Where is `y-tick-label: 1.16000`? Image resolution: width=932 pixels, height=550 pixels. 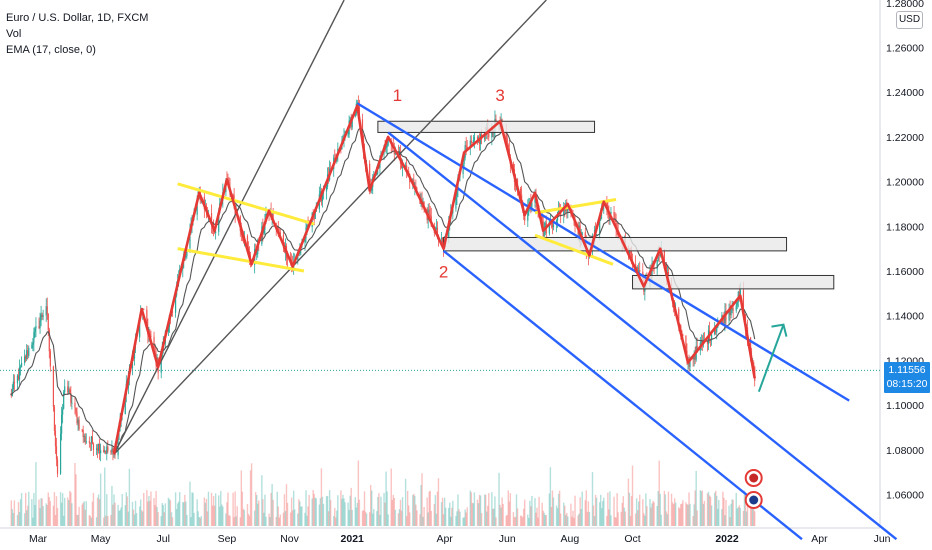
y-tick-label: 1.16000 is located at coordinates (905, 272).